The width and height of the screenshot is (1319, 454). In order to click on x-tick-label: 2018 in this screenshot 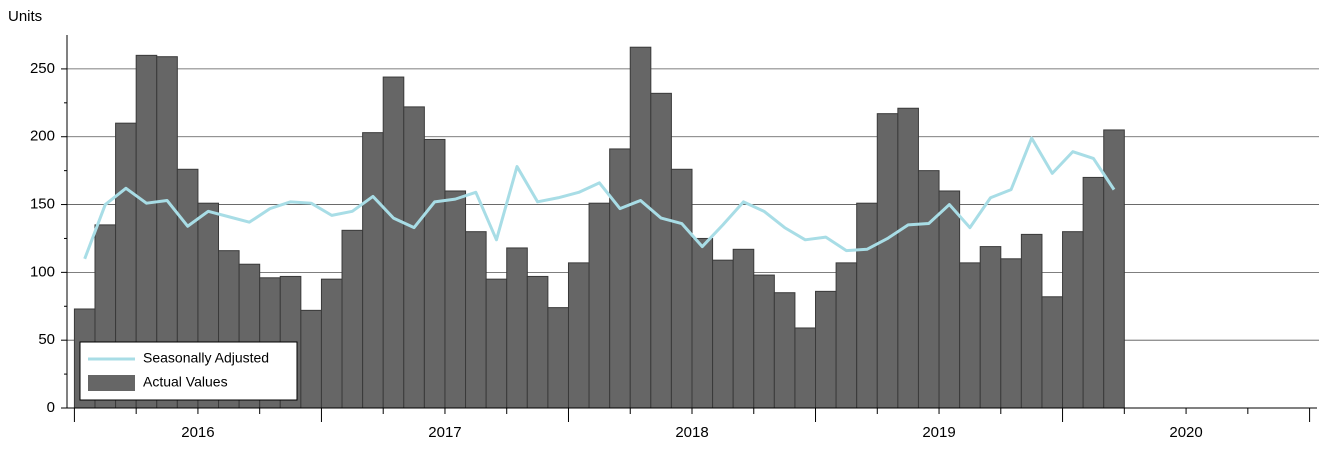, I will do `click(691, 432)`.